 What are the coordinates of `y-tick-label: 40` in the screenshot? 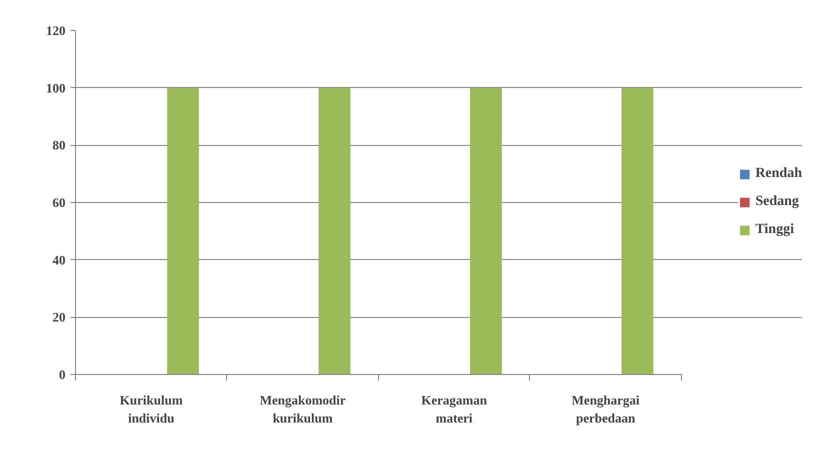 It's located at (59, 260).